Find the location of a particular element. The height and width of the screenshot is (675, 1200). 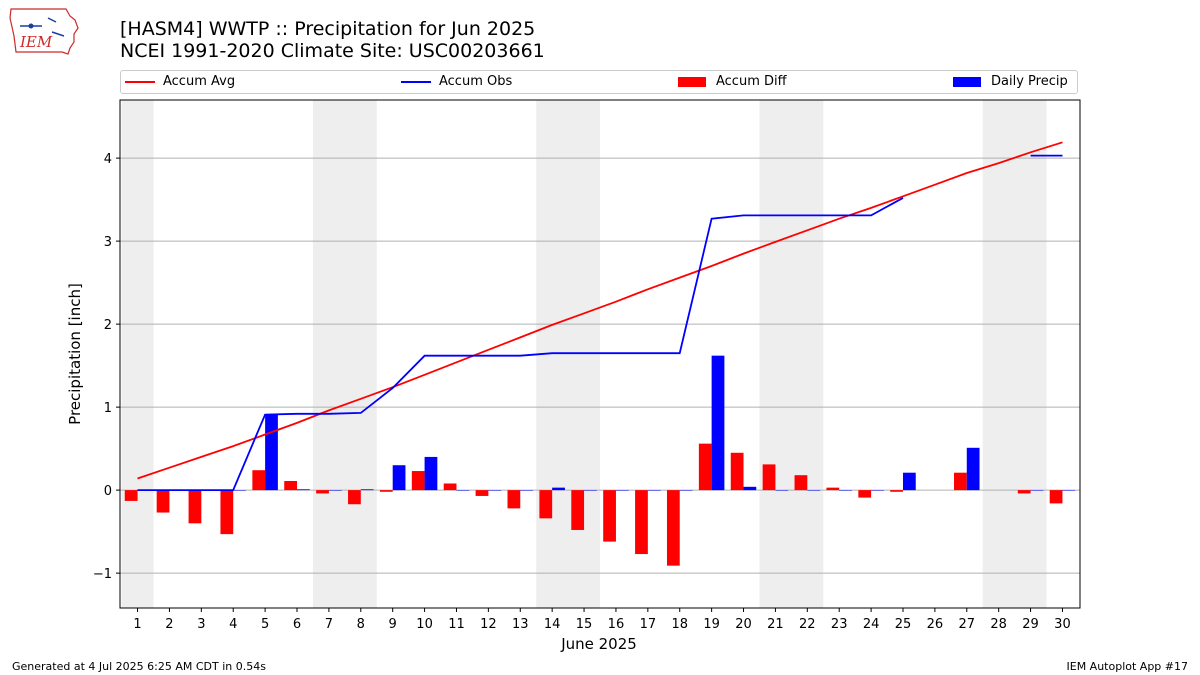

x-tick-label: 12 is located at coordinates (488, 624).